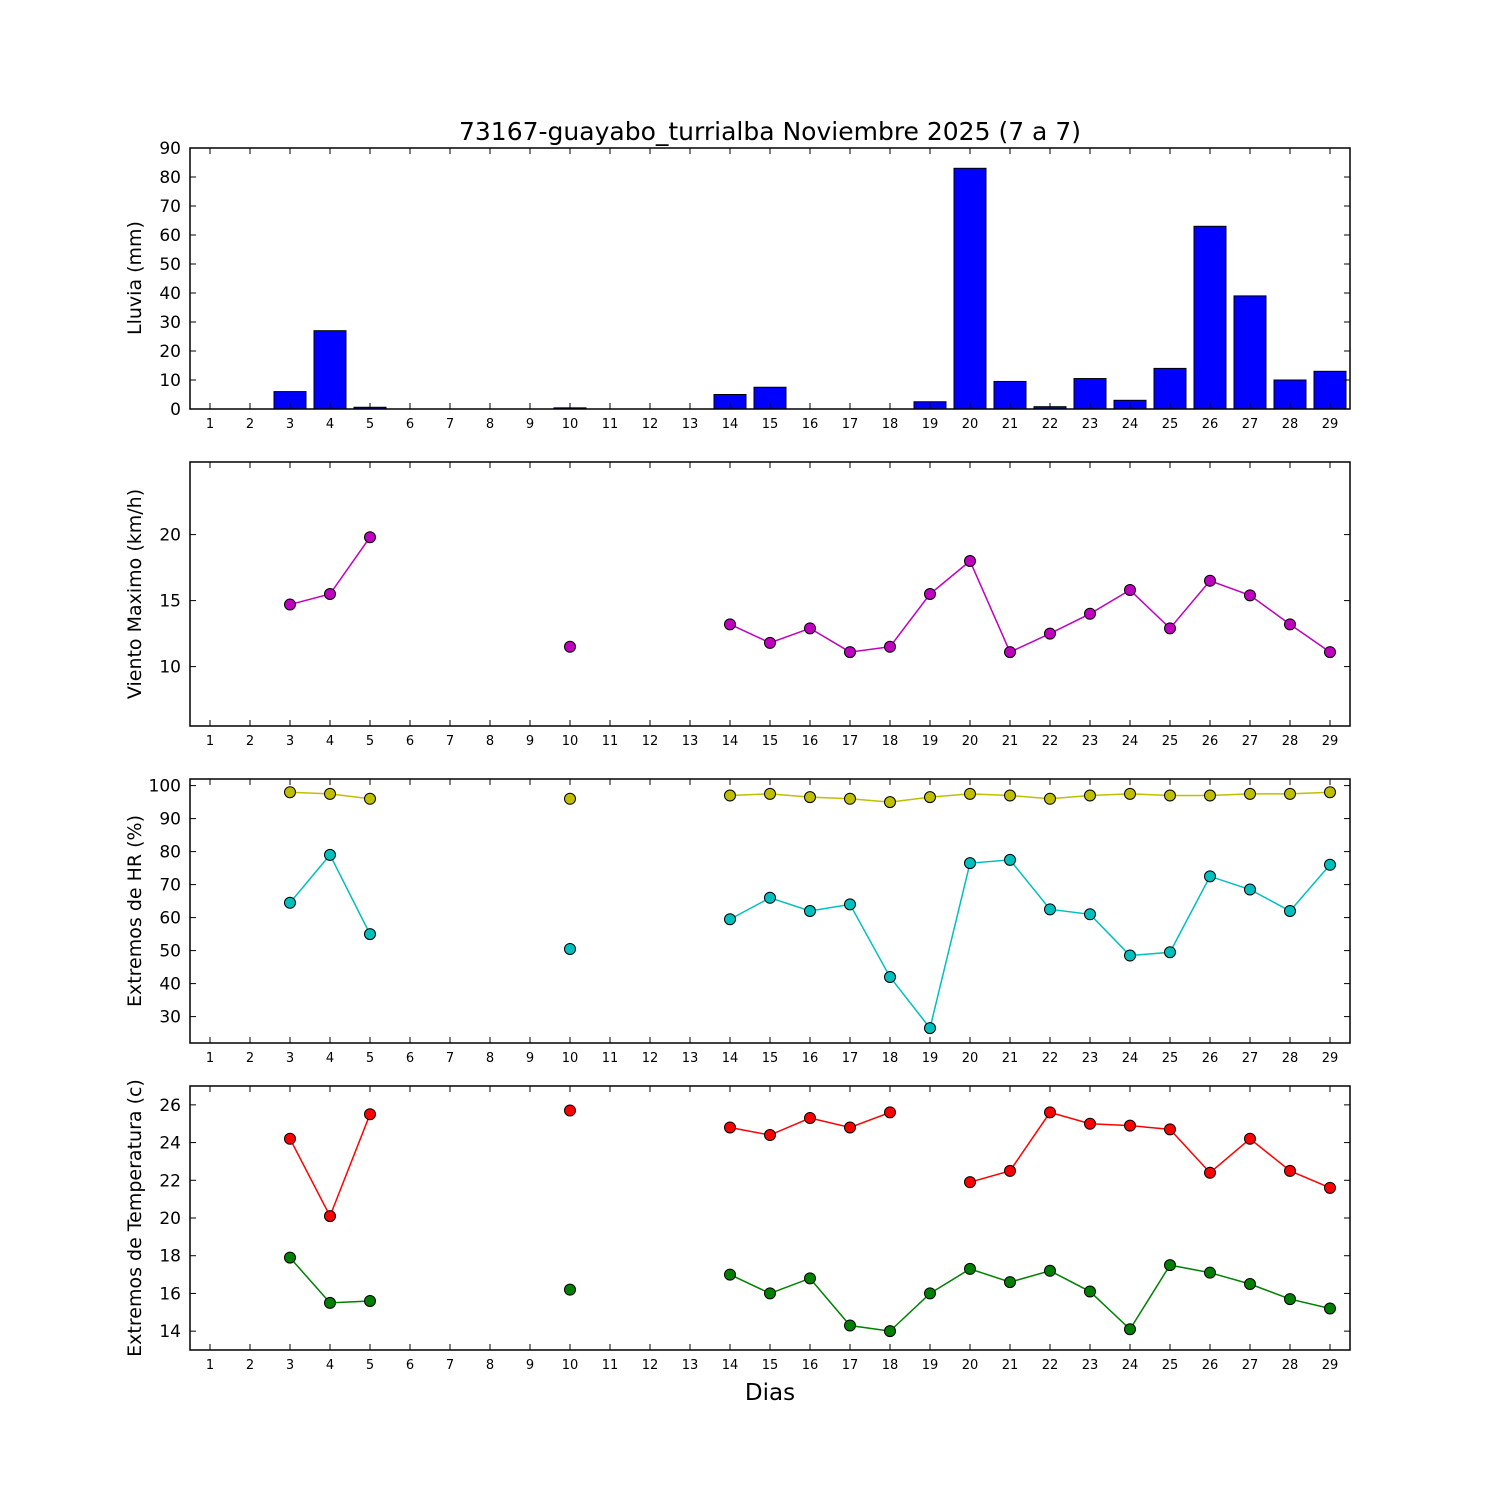  I want to click on y-tick-label: 70, so click(170, 886).